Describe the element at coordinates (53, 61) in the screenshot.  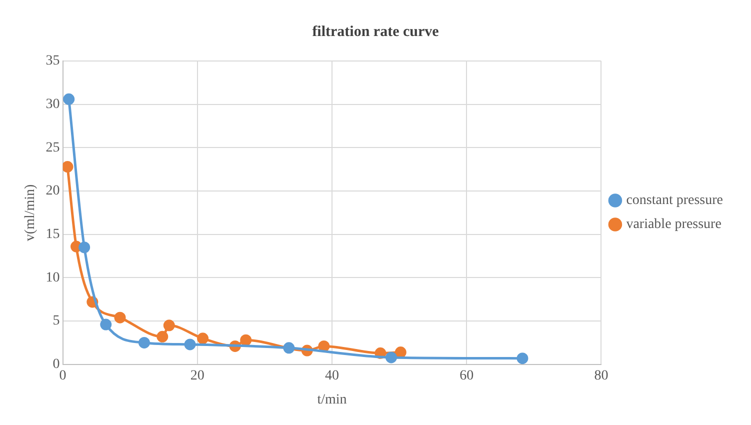
I see `y-tick-label: 35` at that location.